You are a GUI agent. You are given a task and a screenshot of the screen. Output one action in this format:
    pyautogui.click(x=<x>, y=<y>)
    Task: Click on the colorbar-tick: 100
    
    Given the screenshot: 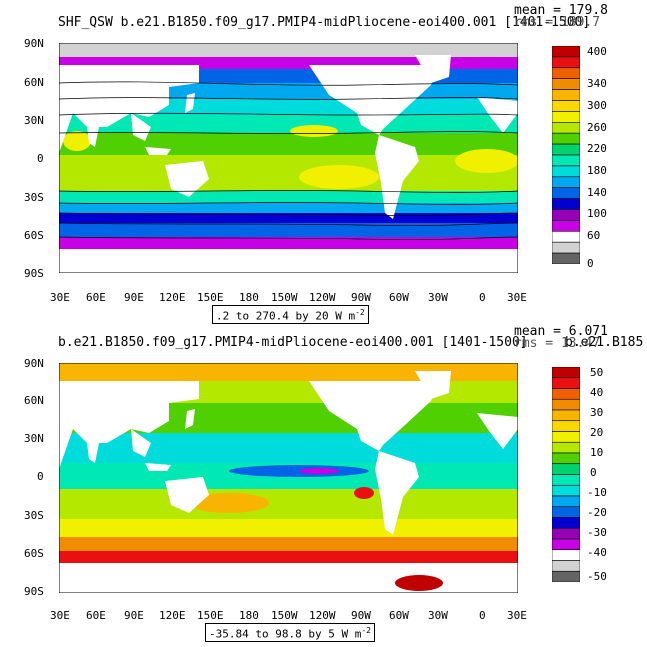 What is the action you would take?
    pyautogui.click(x=597, y=213)
    